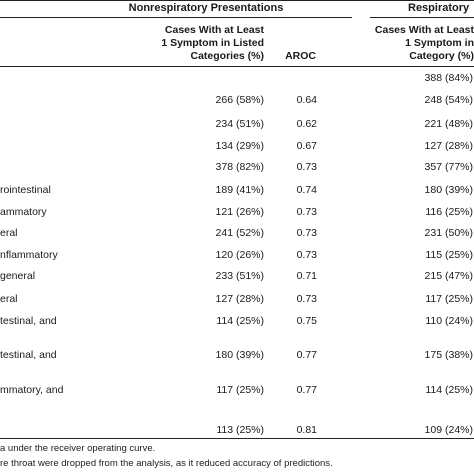 This screenshot has height=474, width=474. What do you see at coordinates (239, 276) in the screenshot?
I see `cell-nonresp-cases: 233 (51%)` at bounding box center [239, 276].